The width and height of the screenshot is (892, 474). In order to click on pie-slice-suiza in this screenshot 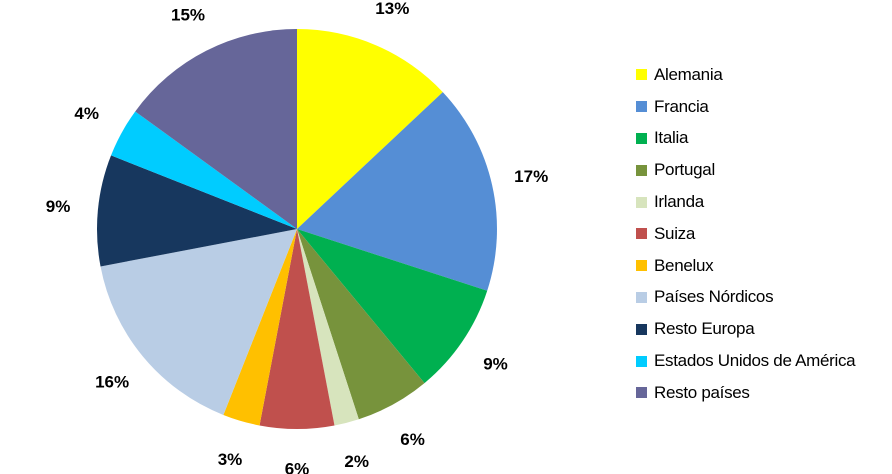, I will do `click(297, 329)`.